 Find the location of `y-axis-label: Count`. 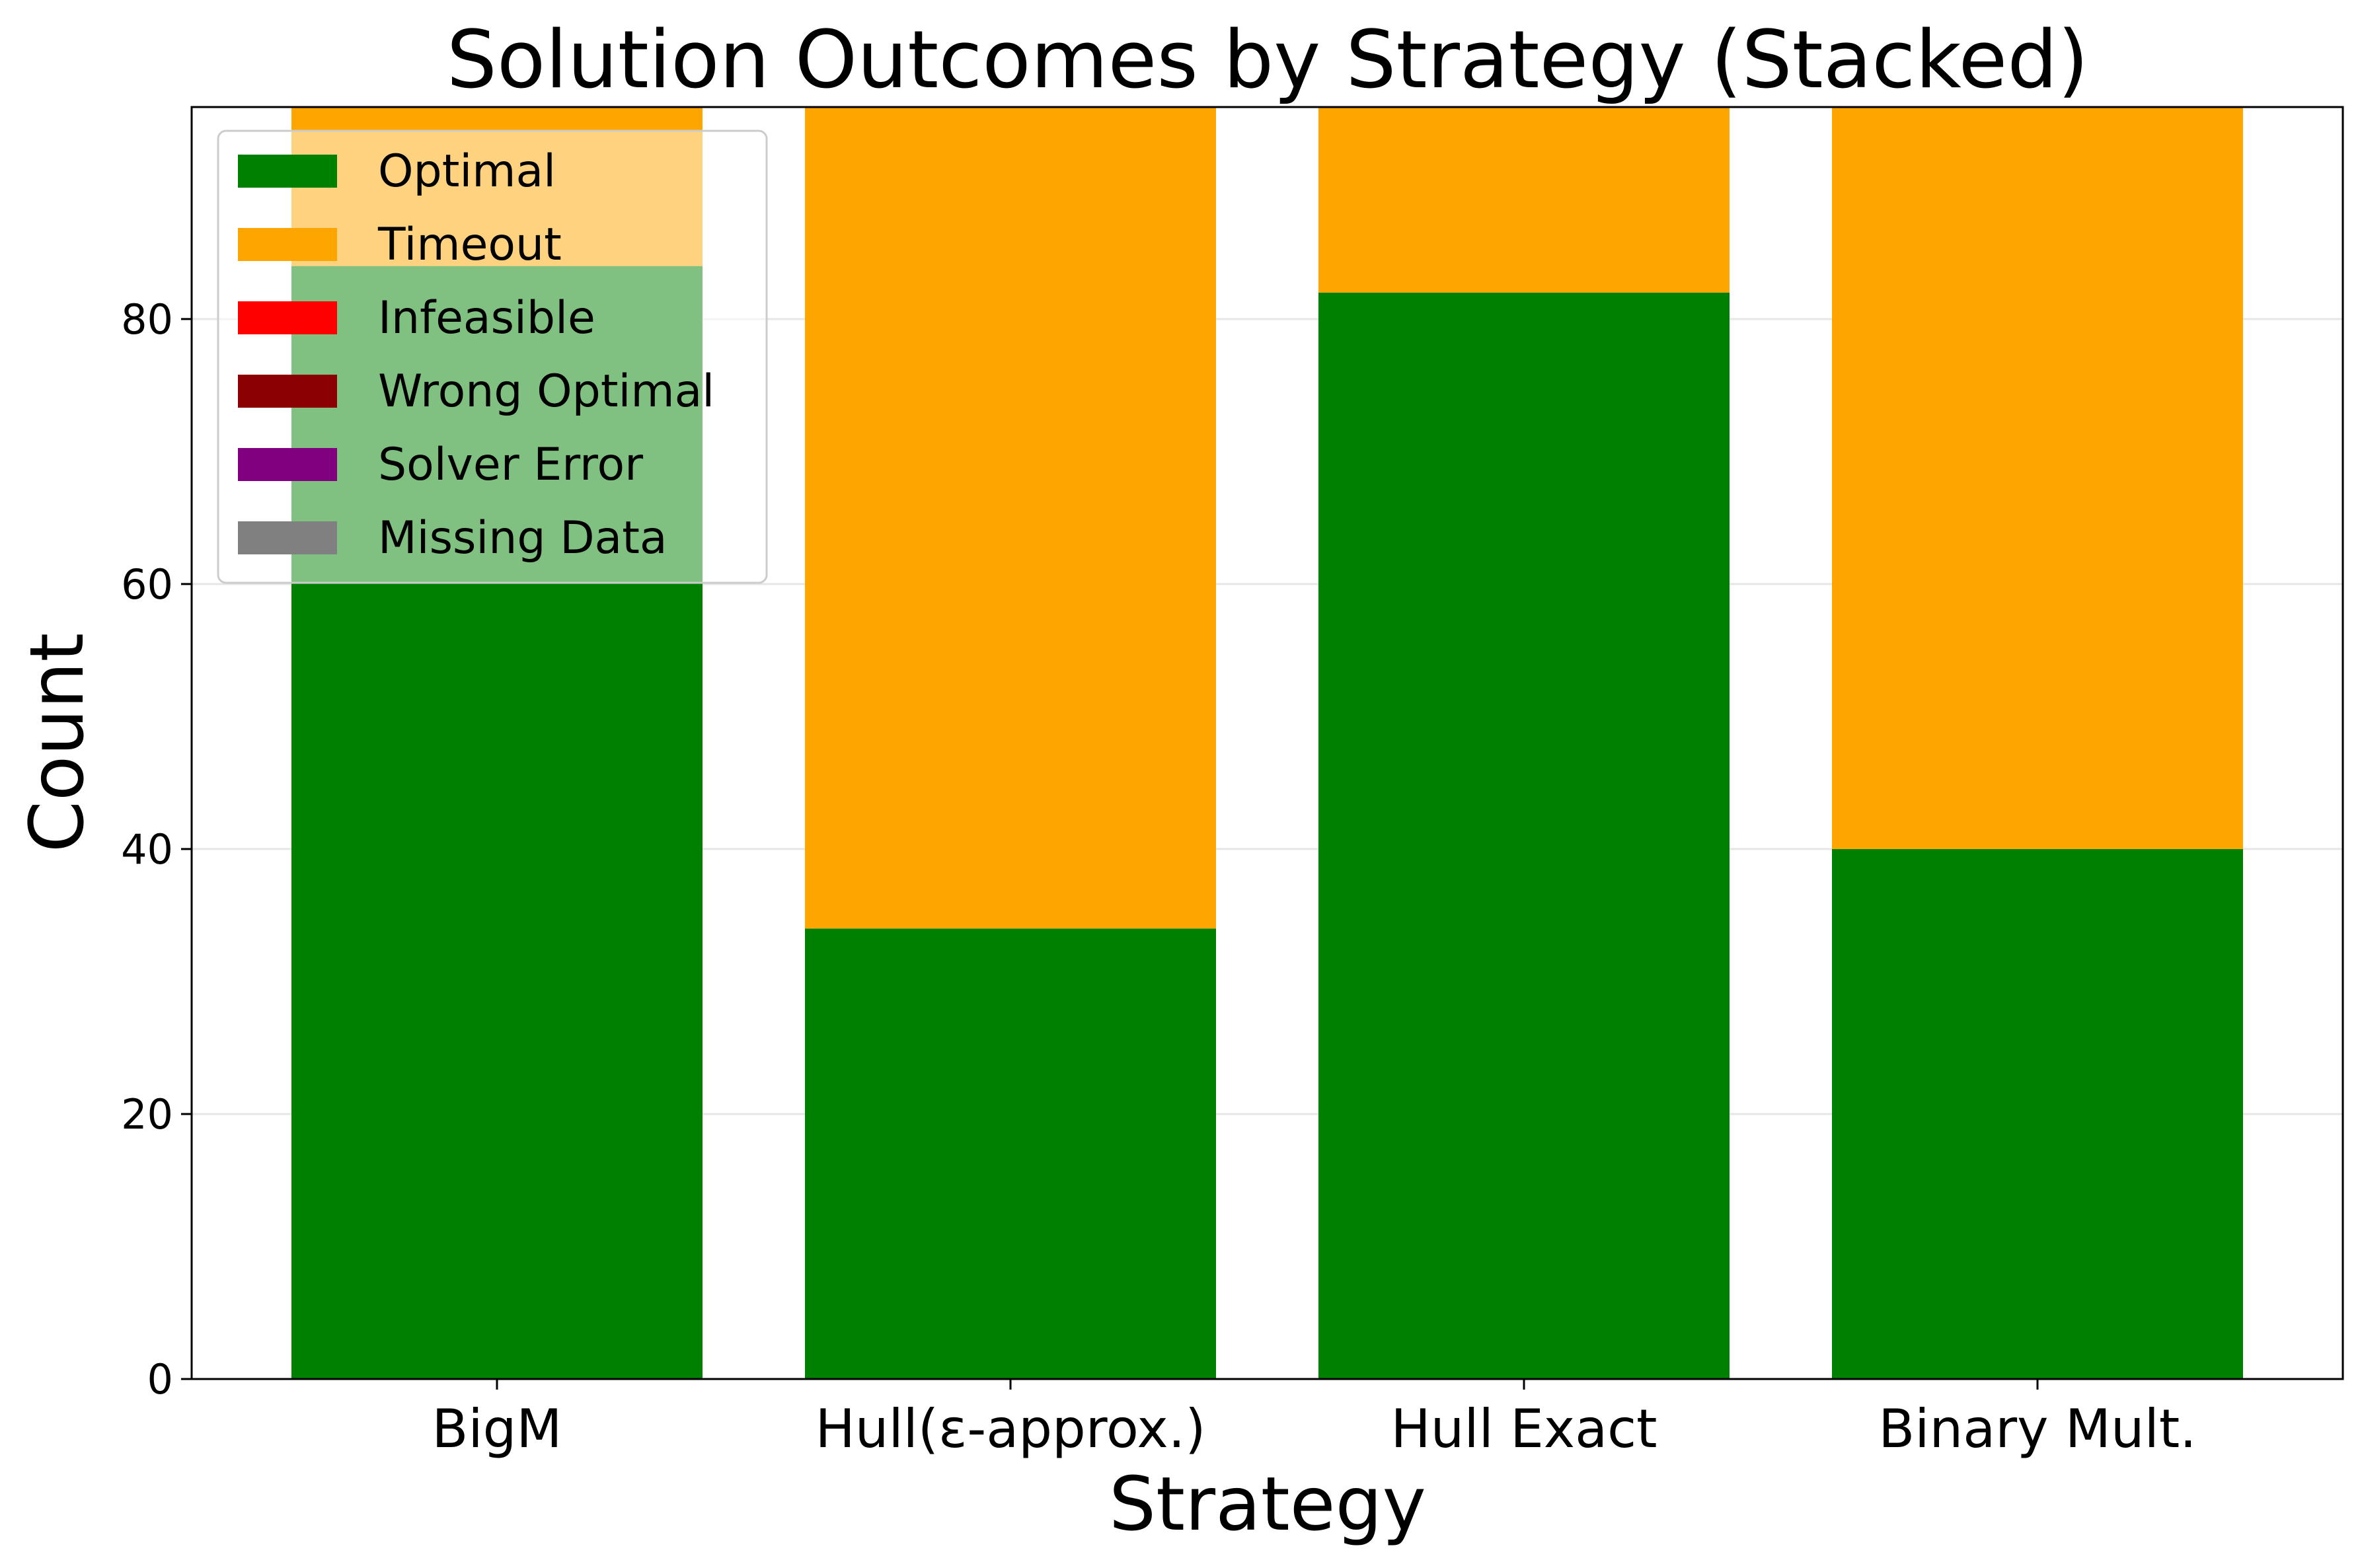

y-axis-label: Count is located at coordinates (57, 743).